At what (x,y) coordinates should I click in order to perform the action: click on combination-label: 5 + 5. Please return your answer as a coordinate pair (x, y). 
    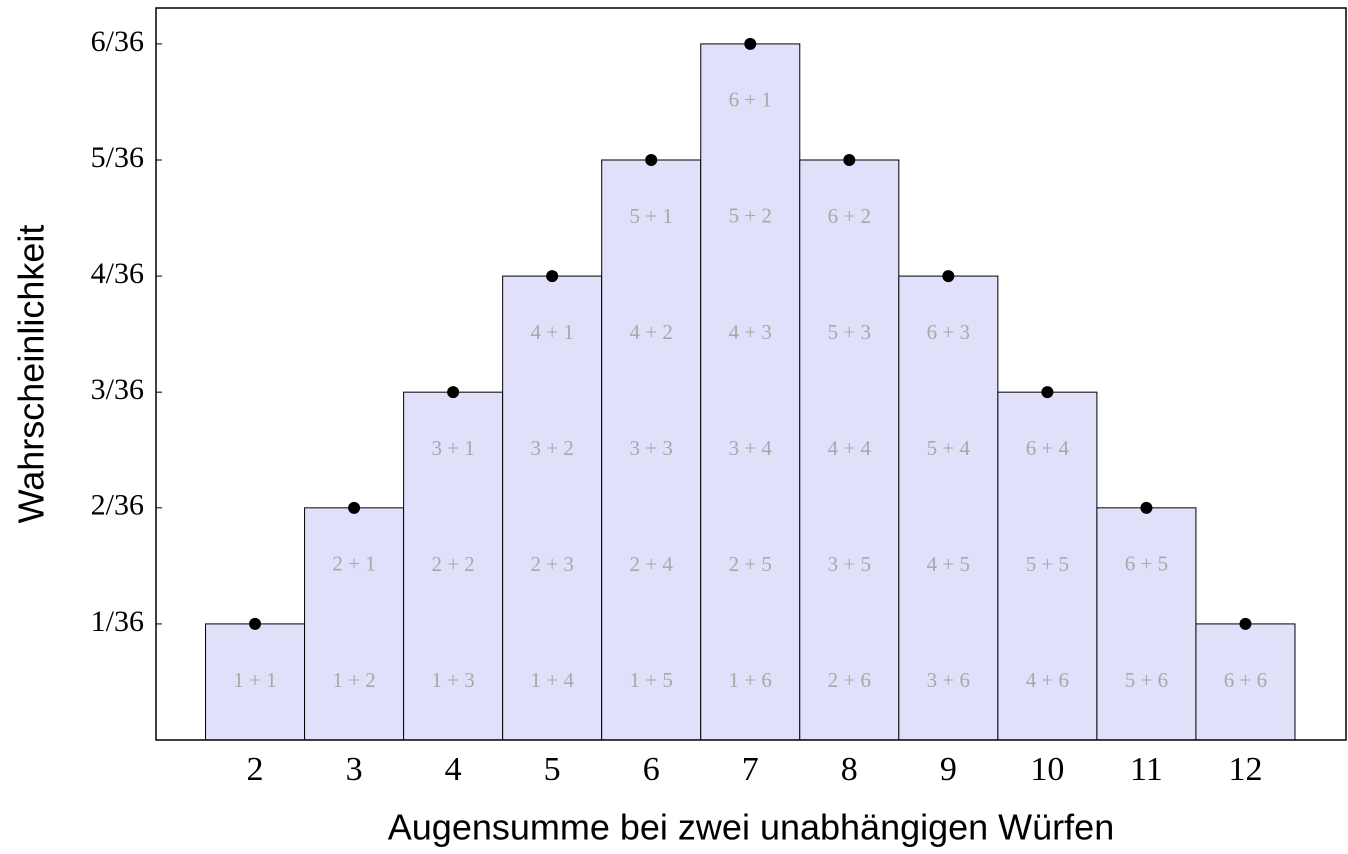
    Looking at the image, I should click on (1047, 564).